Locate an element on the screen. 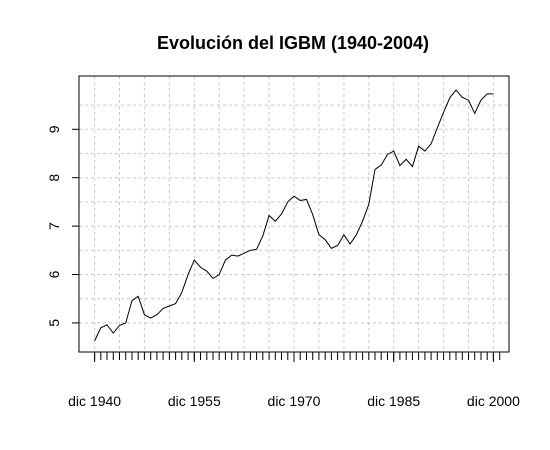  y-axis: 5 6 7 8 9 is located at coordinates (62, 226).